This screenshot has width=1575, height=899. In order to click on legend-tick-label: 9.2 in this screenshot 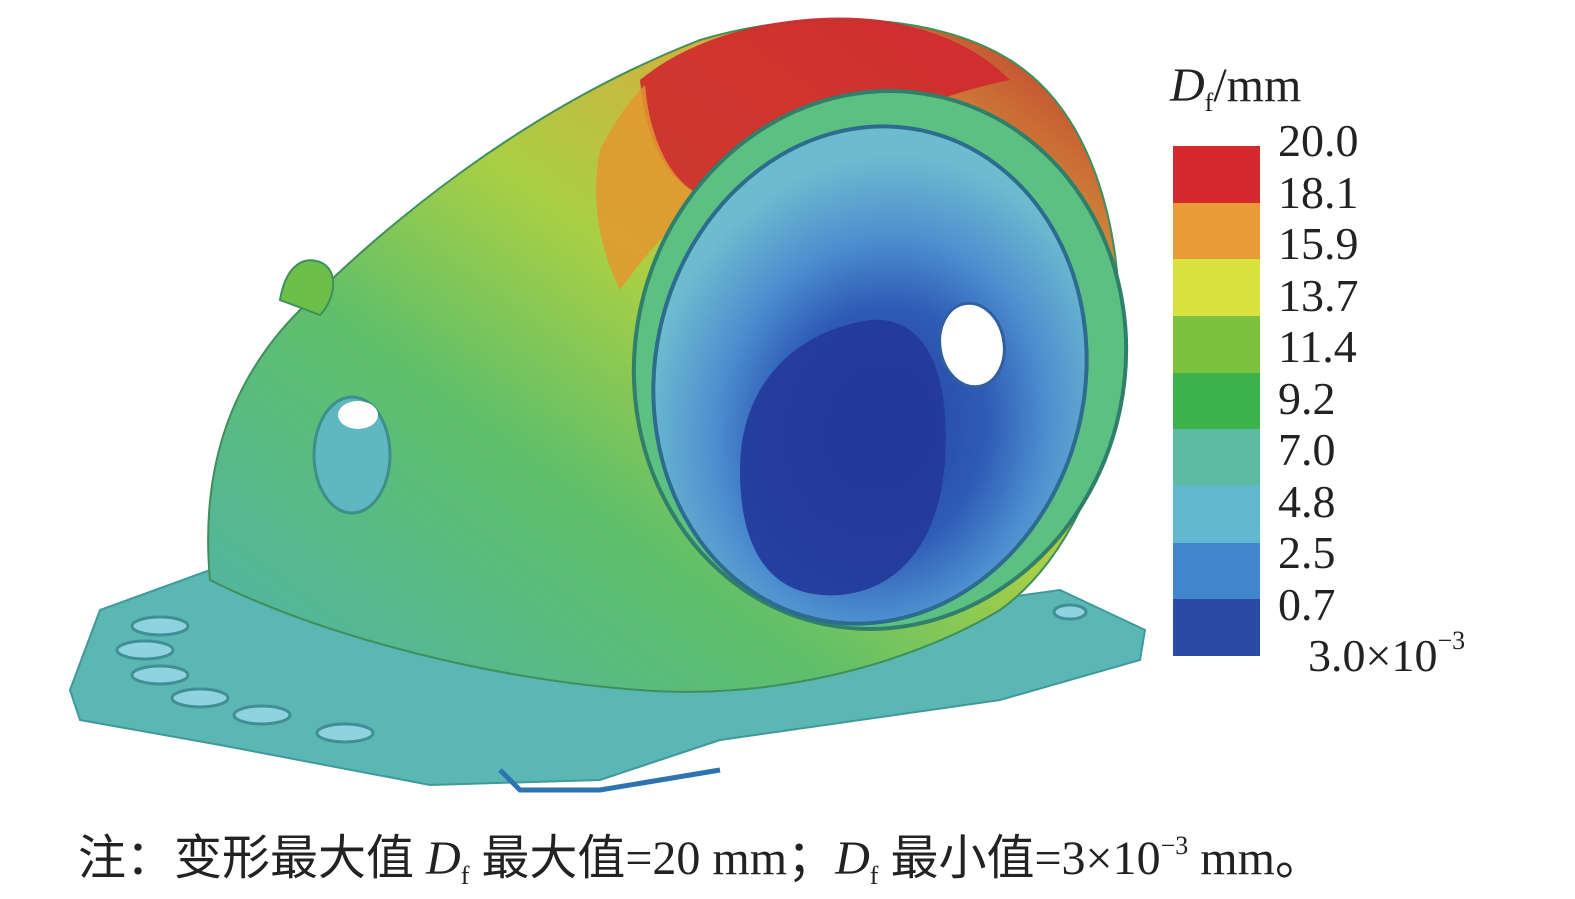, I will do `click(1307, 398)`.